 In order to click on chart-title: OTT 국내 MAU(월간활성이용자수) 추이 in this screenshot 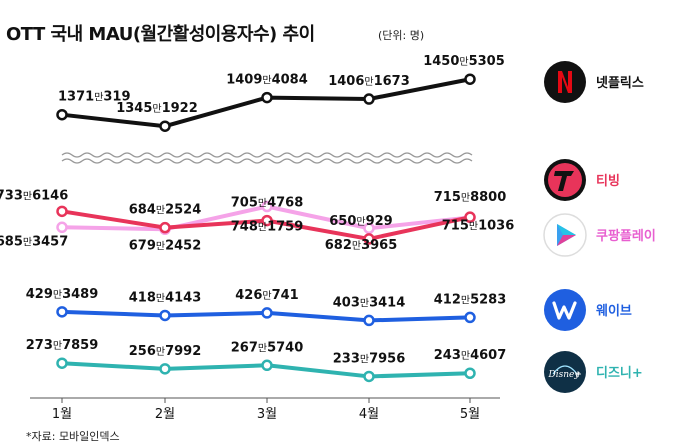, I will do `click(160, 34)`.